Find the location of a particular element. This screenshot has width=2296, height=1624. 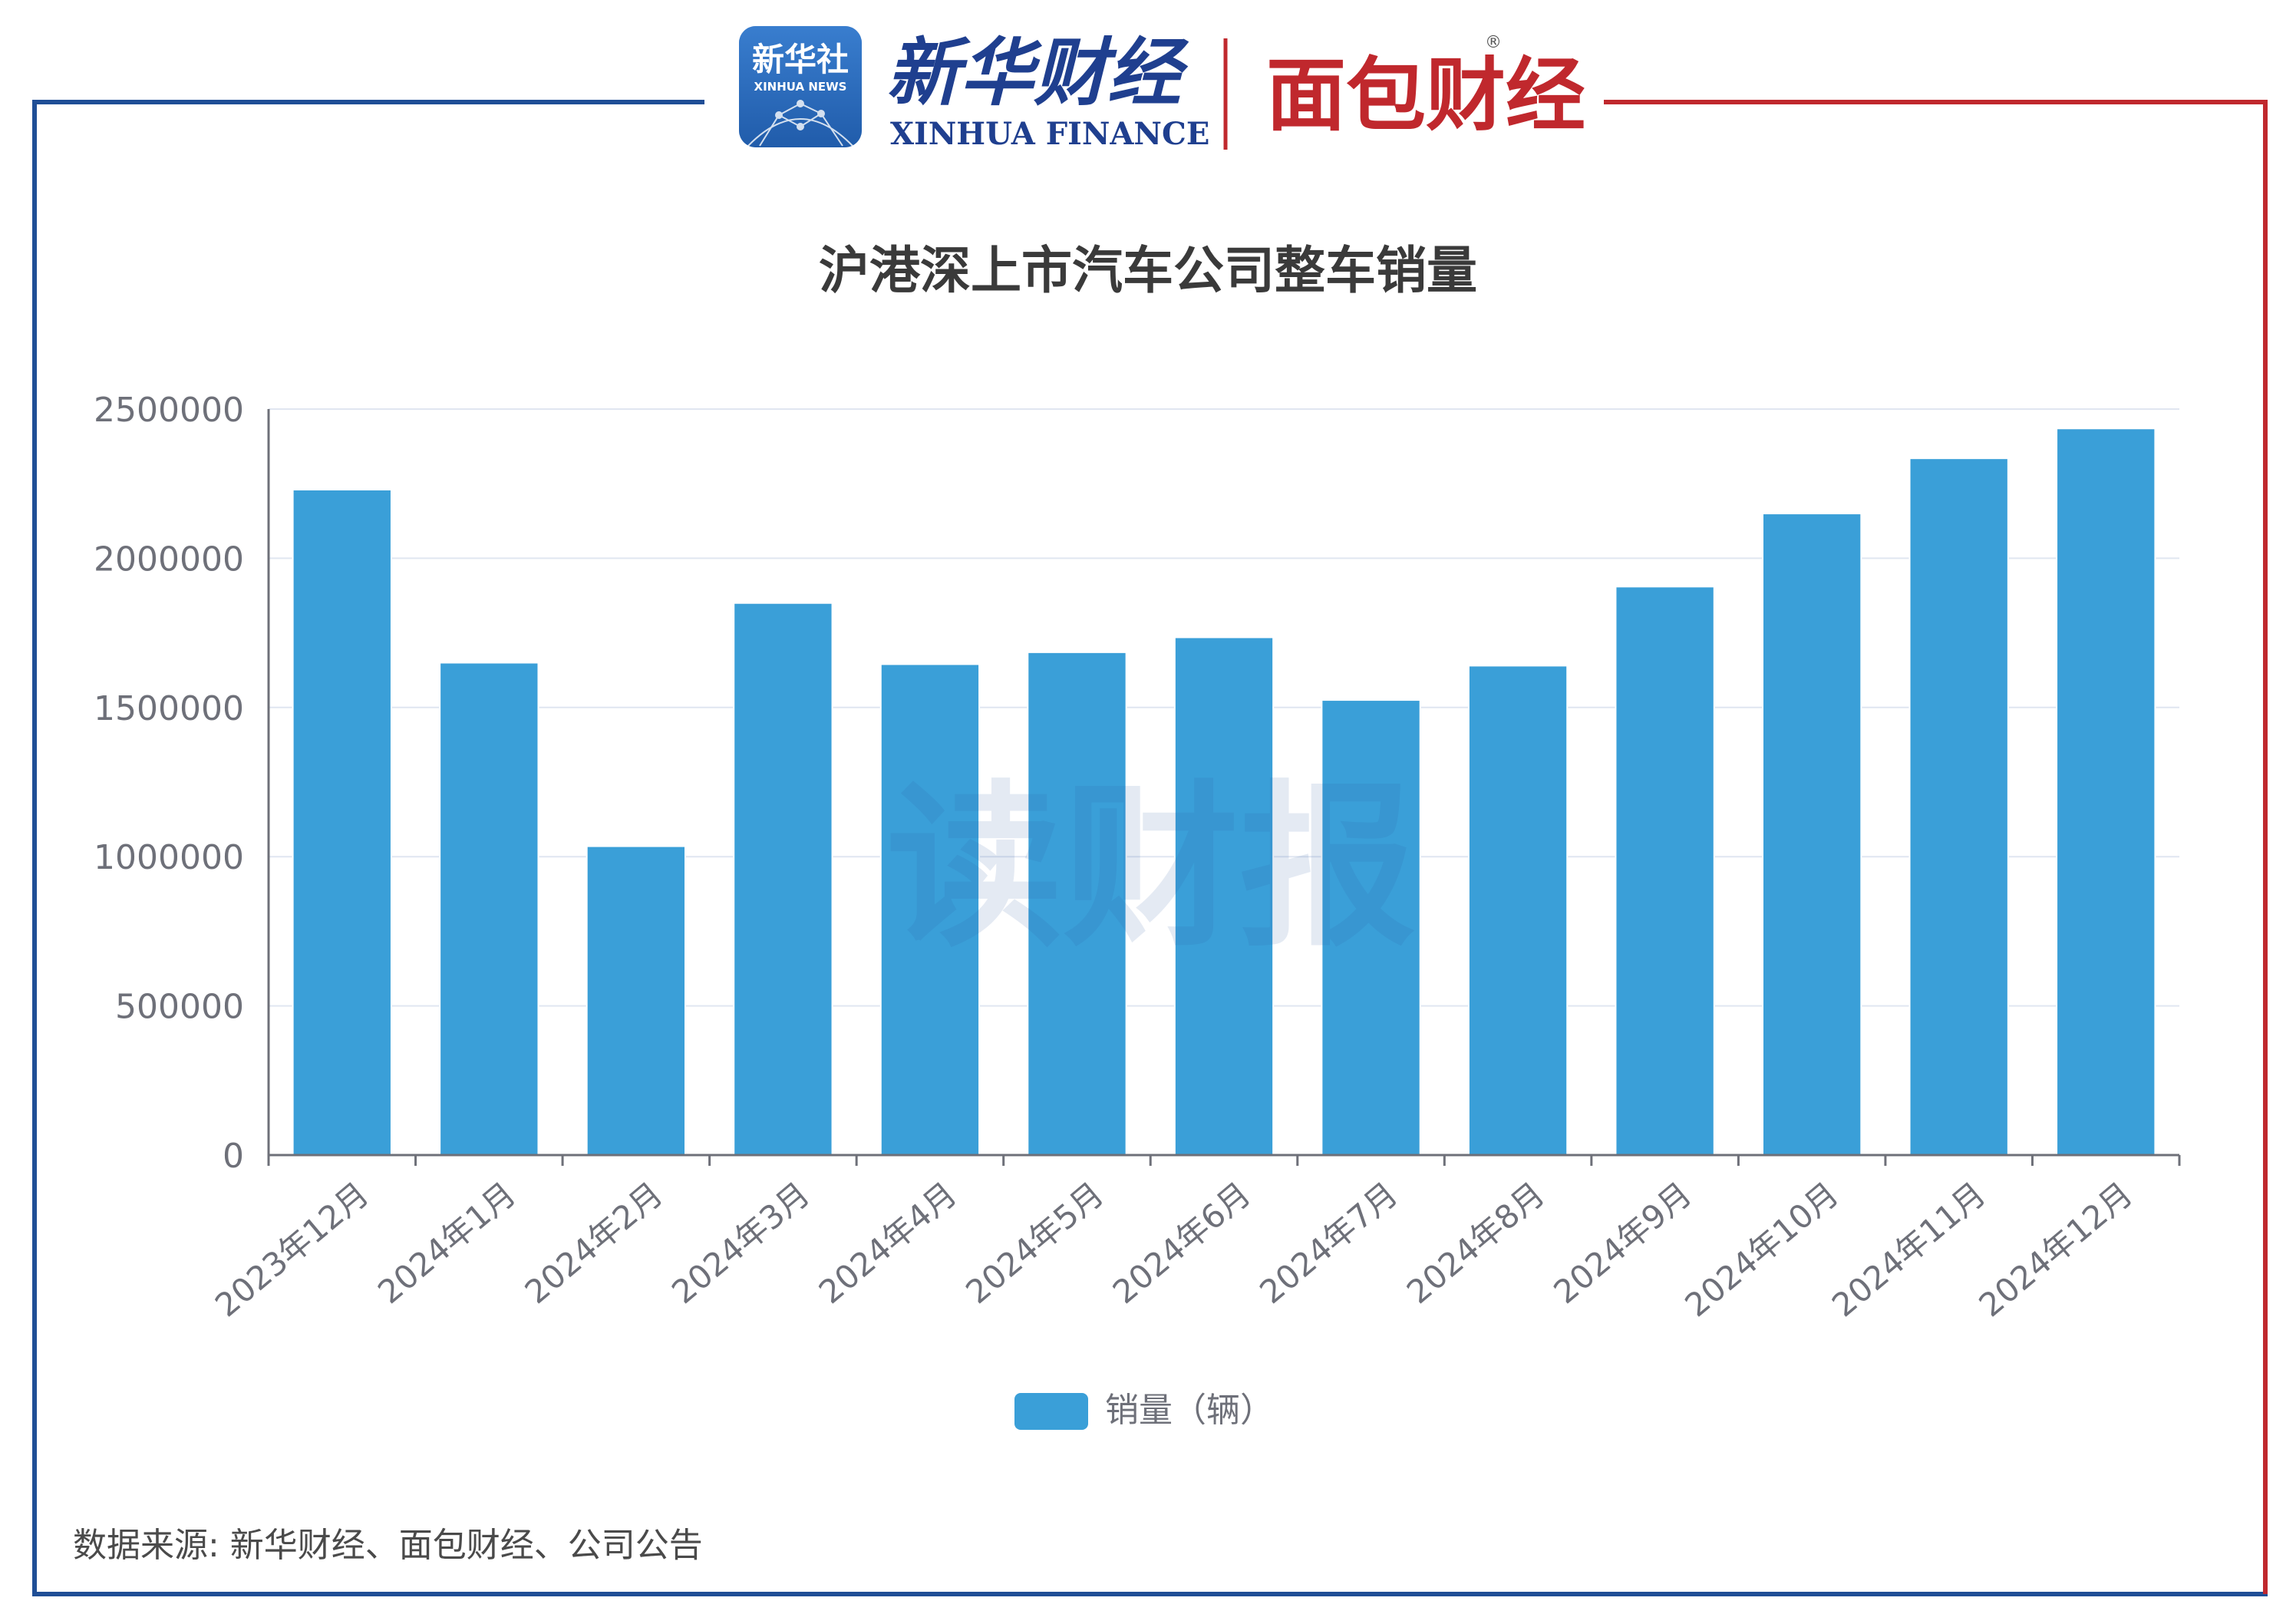

brand-cn: 新华财经 is located at coordinates (1037, 72).